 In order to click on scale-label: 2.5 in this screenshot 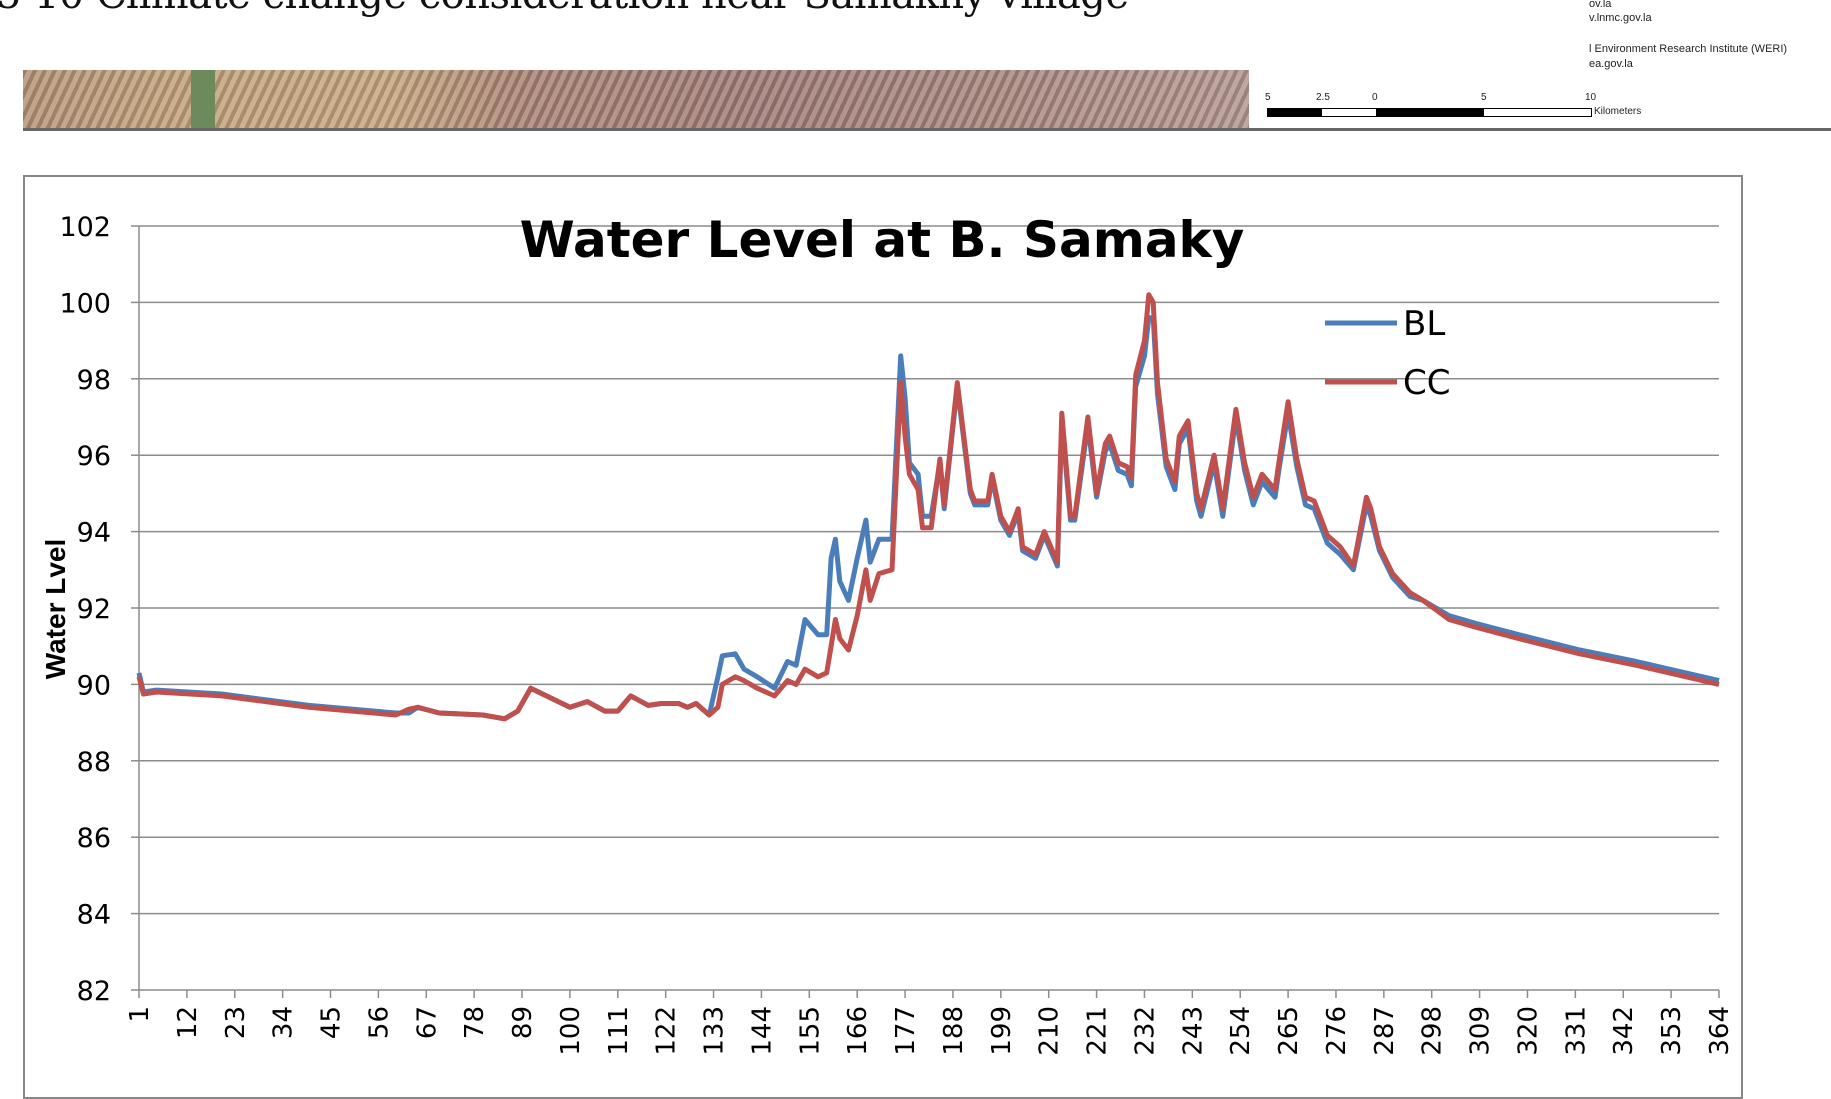, I will do `click(1323, 97)`.